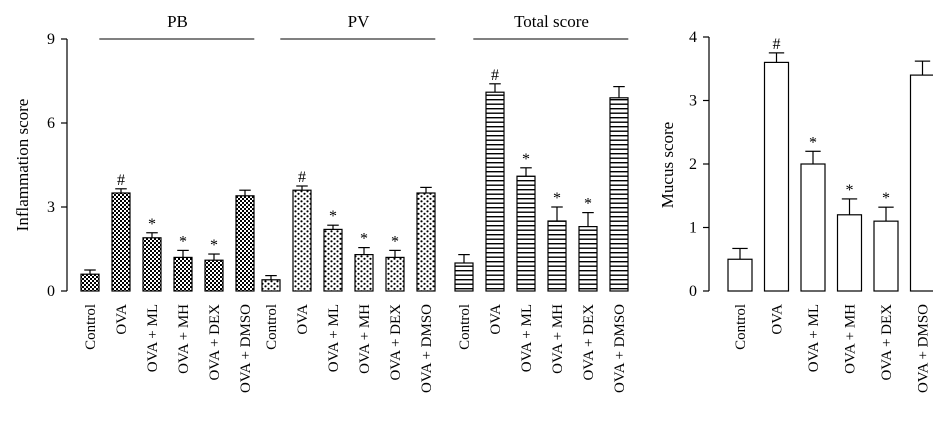 This screenshot has height=437, width=933. Describe the element at coordinates (741, 327) in the screenshot. I see `mucus-category-label: Control` at that location.